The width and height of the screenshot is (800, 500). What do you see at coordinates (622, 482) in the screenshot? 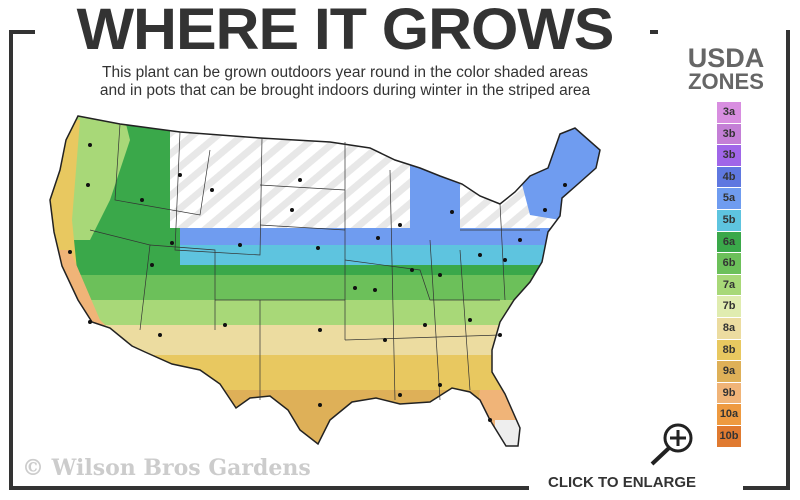
I see `click-to-enlarge-label: CLICK TO ENLARGE` at bounding box center [622, 482].